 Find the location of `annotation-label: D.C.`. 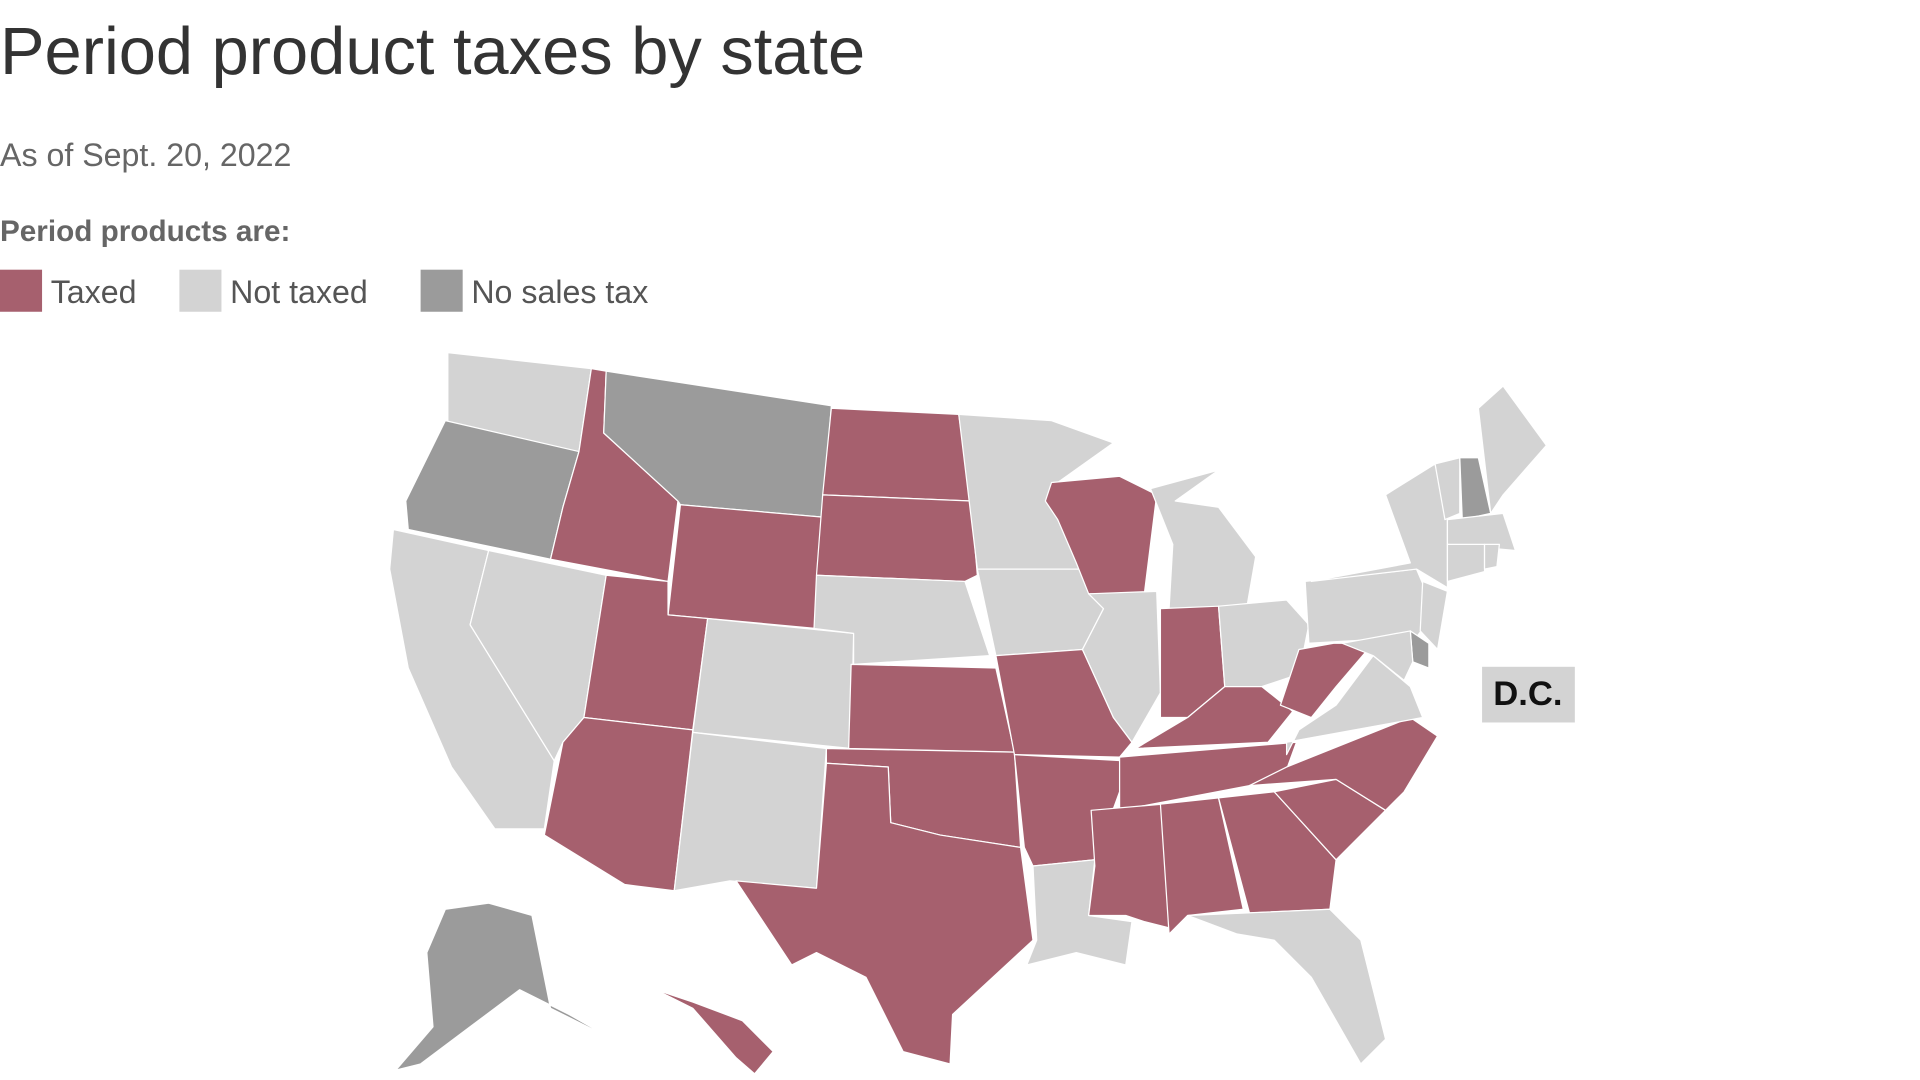

annotation-label: D.C. is located at coordinates (1527, 694).